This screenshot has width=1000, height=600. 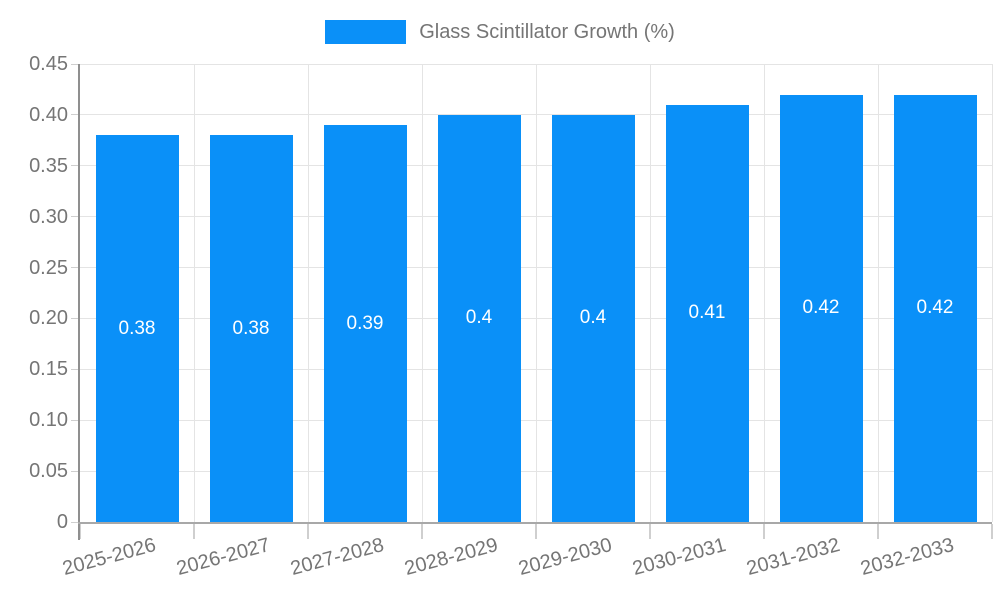 I want to click on legend-swatch-icon, so click(x=366, y=32).